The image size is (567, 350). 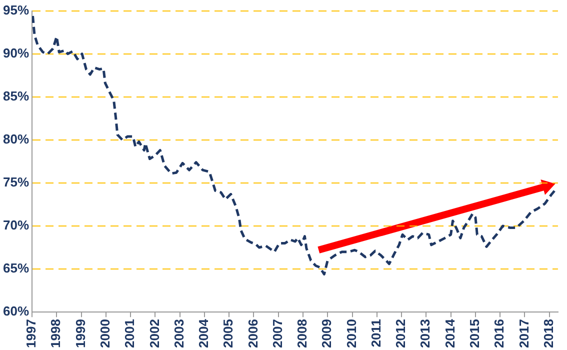 I want to click on x-tick-label: 2005, so click(x=228, y=333).